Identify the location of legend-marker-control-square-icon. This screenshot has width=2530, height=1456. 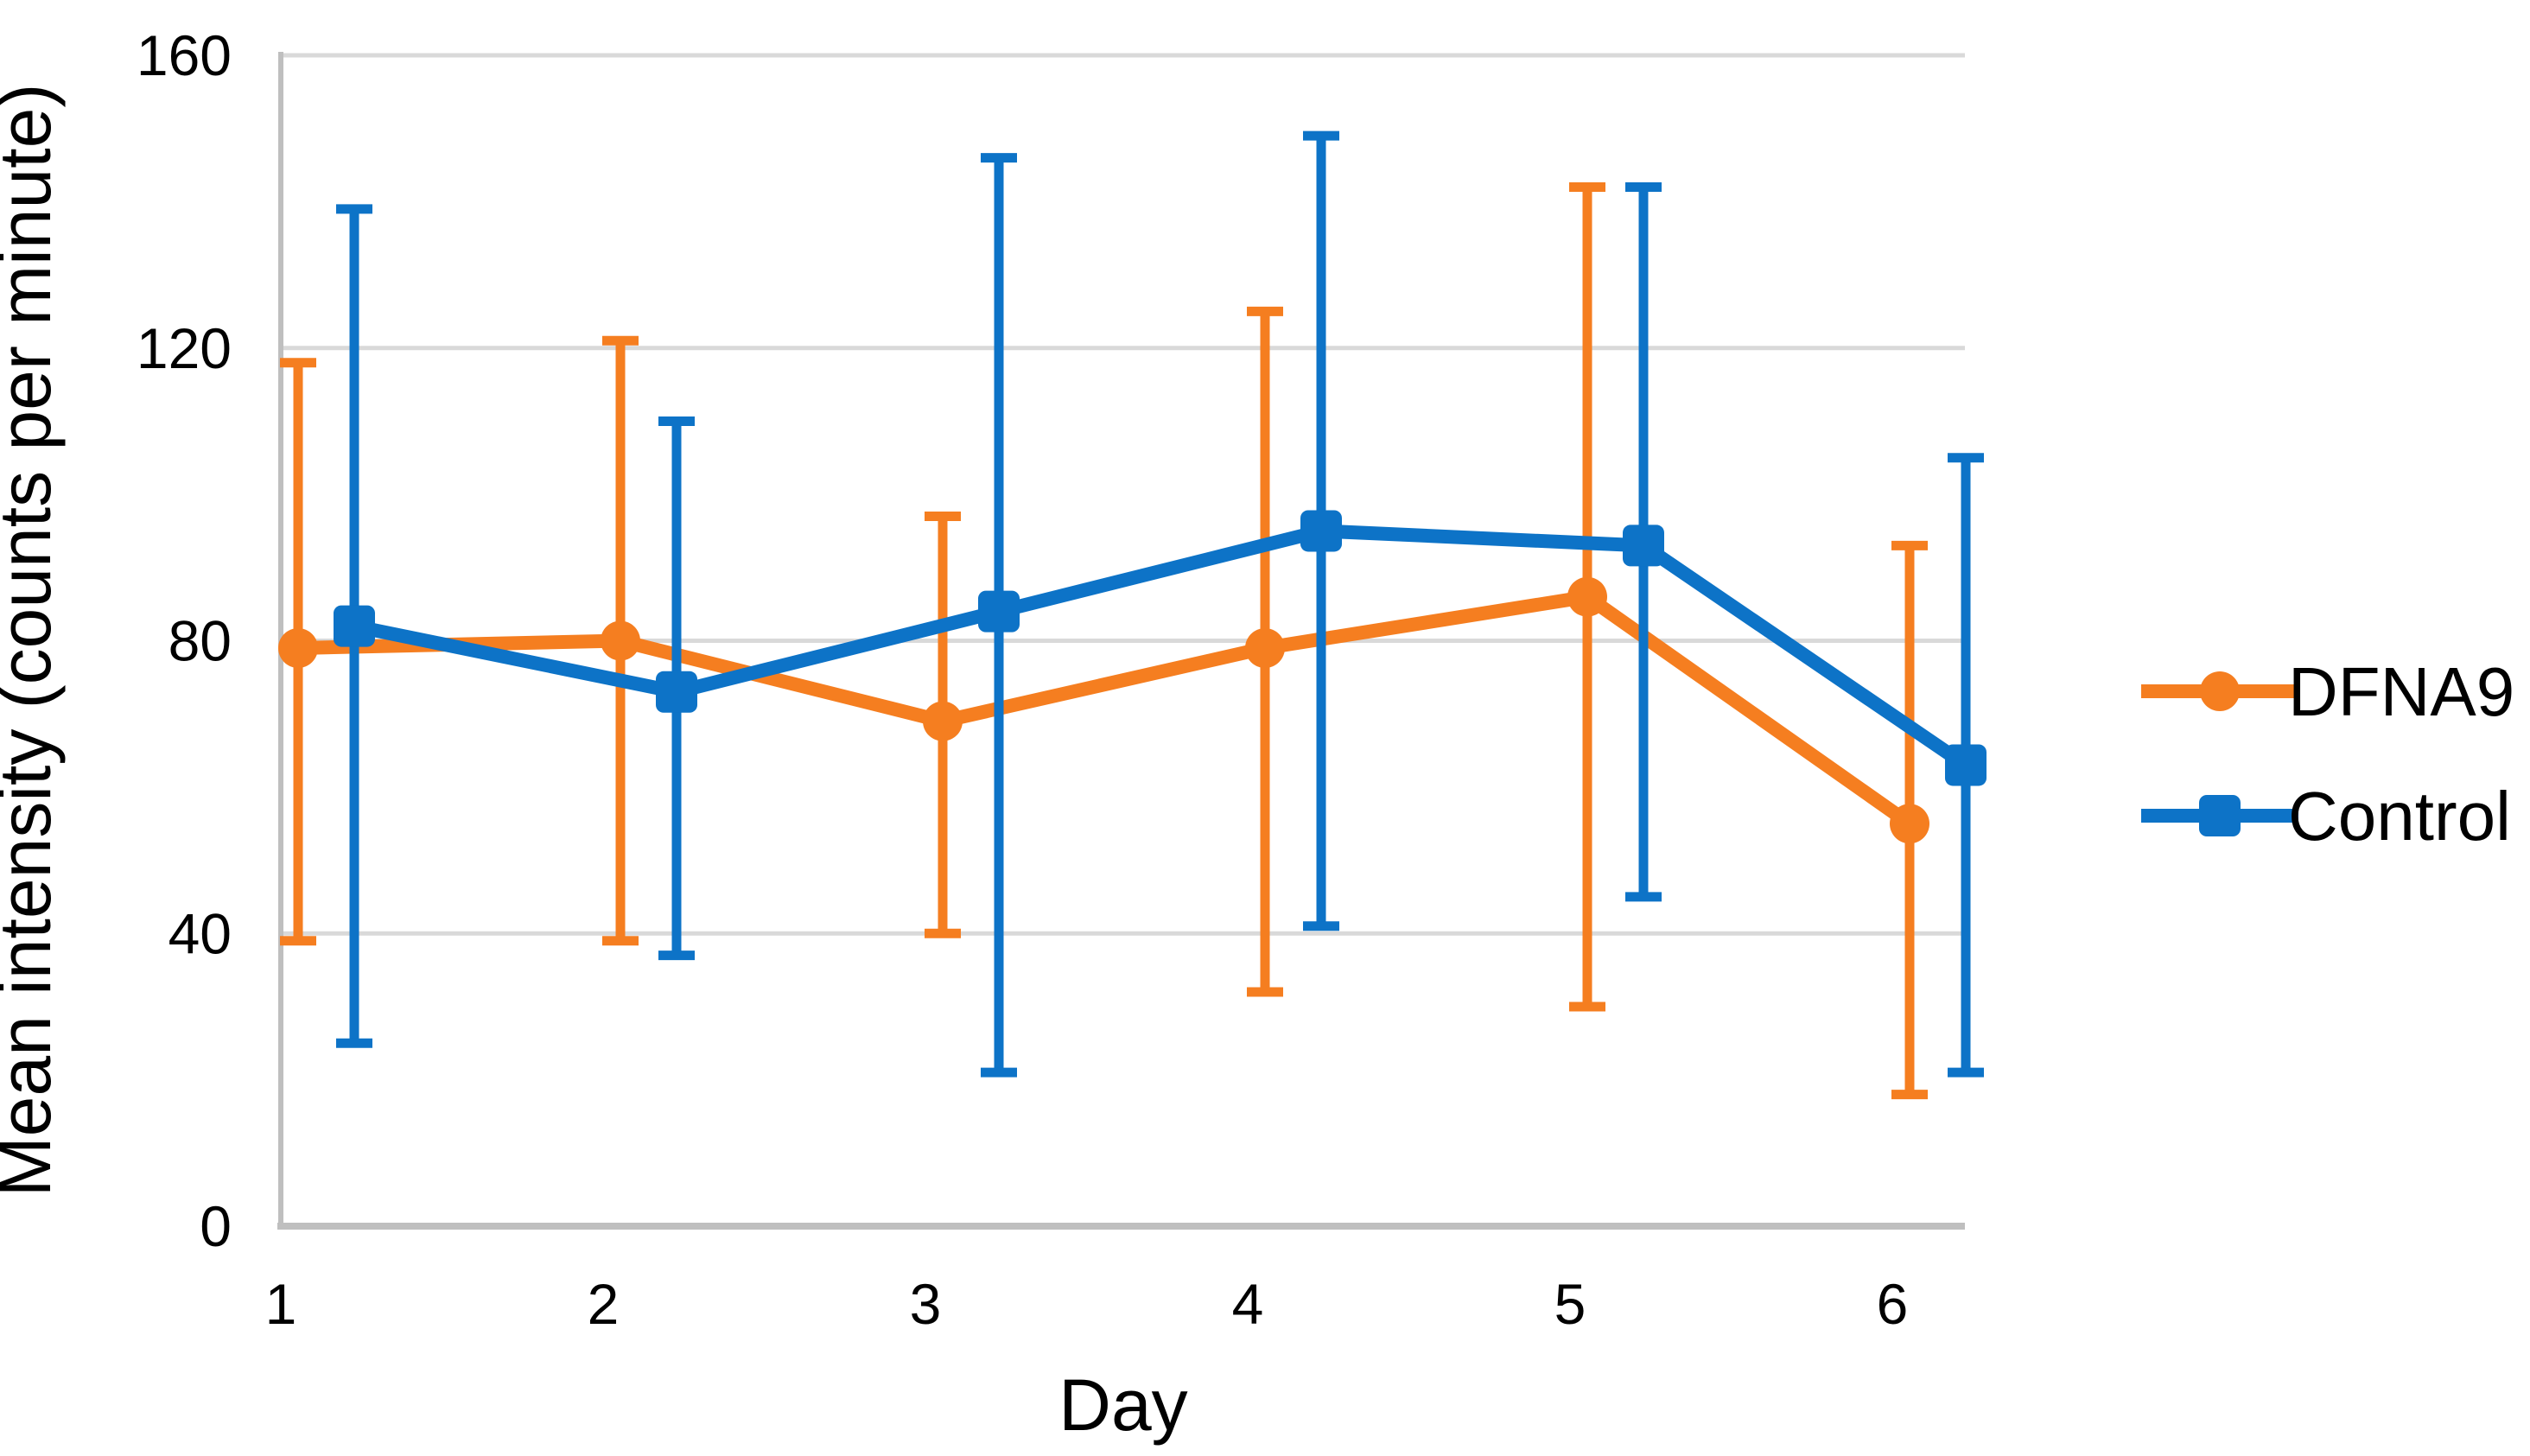
(2220, 815).